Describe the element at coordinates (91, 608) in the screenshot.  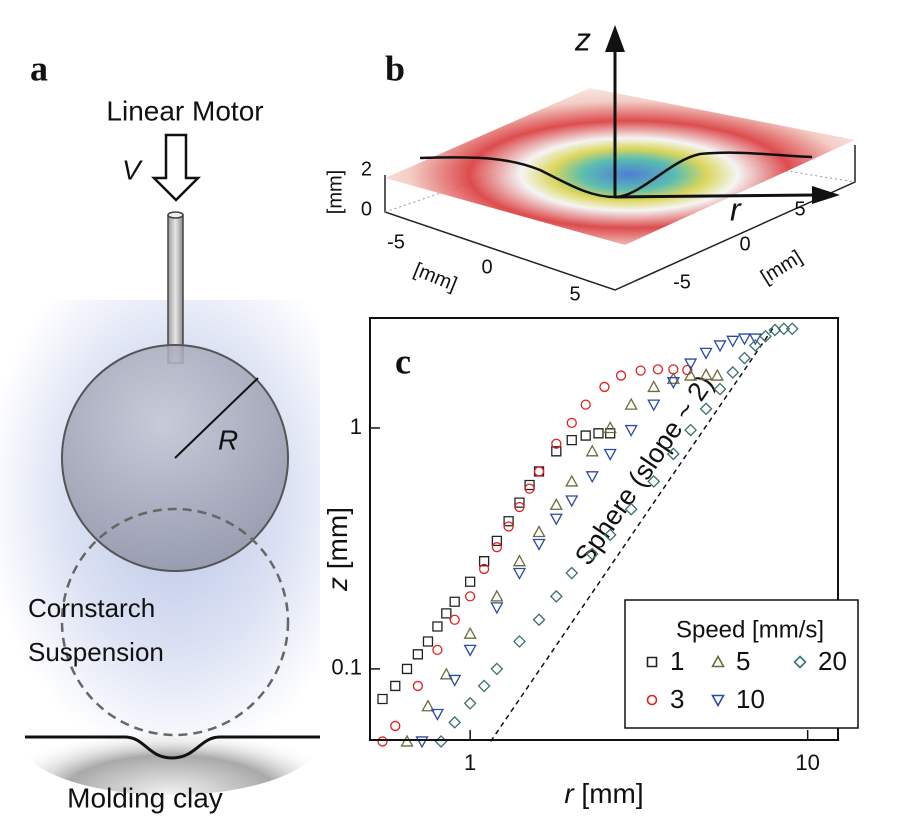
I see `suspension-label: Cornstarch` at that location.